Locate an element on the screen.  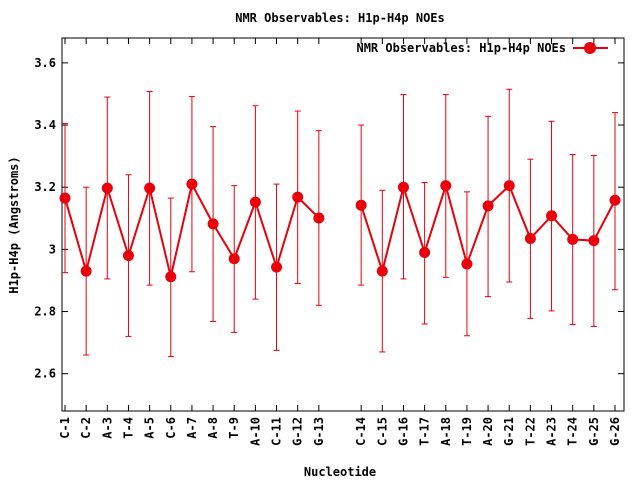
x-tick-label: A-5 is located at coordinates (150, 428).